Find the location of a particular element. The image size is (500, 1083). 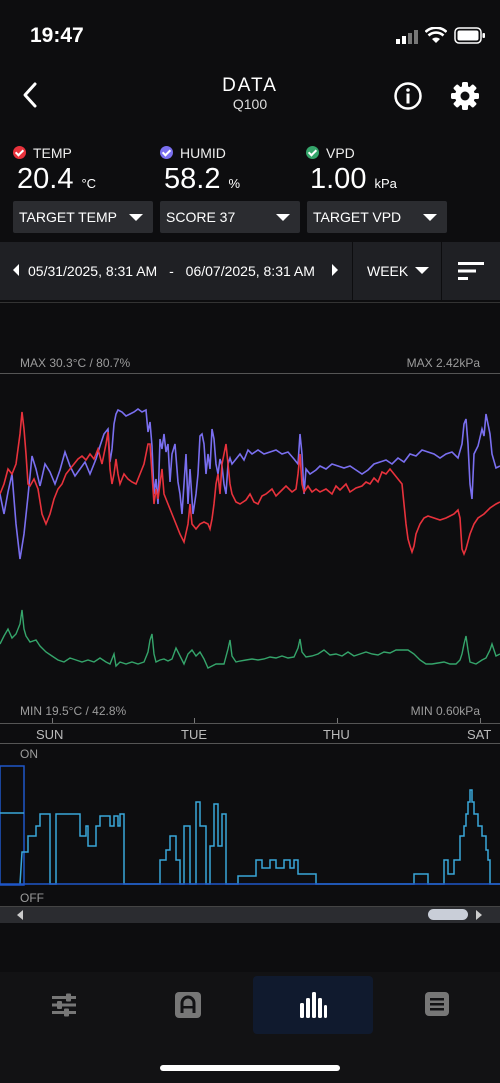

settings-button is located at coordinates (465, 96).